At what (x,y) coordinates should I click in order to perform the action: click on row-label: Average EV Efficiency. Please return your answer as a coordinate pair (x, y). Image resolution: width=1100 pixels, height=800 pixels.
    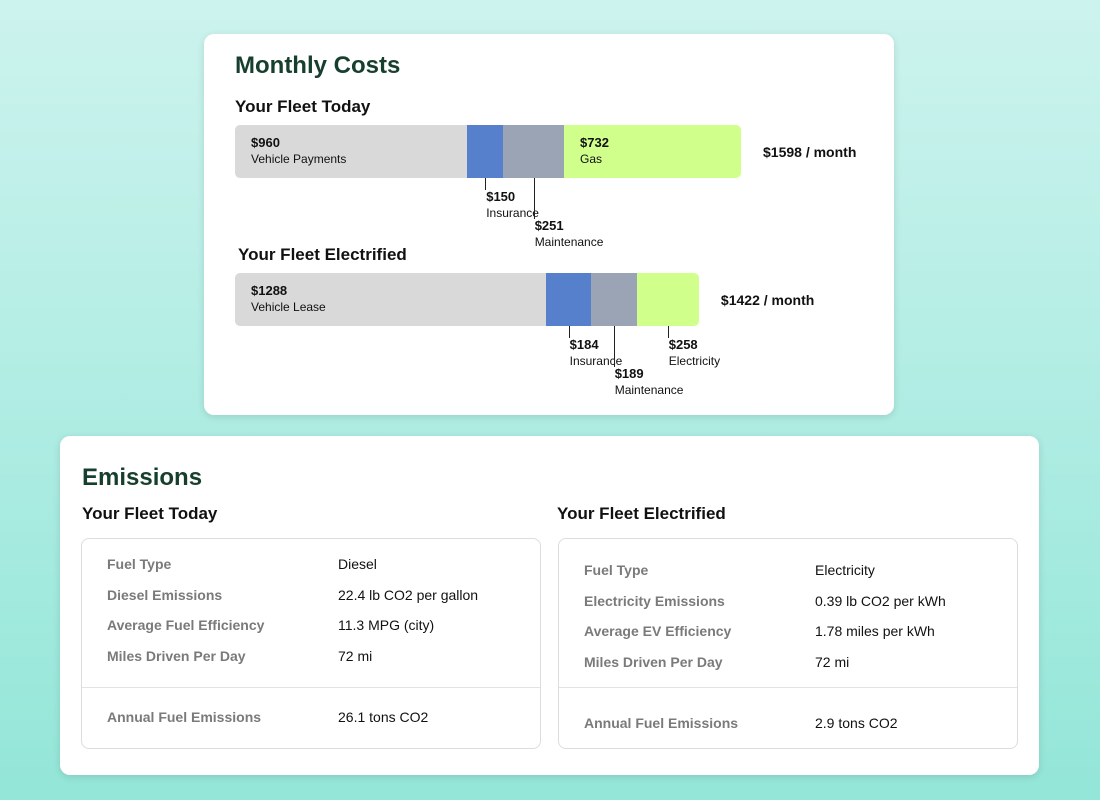
    Looking at the image, I should click on (658, 631).